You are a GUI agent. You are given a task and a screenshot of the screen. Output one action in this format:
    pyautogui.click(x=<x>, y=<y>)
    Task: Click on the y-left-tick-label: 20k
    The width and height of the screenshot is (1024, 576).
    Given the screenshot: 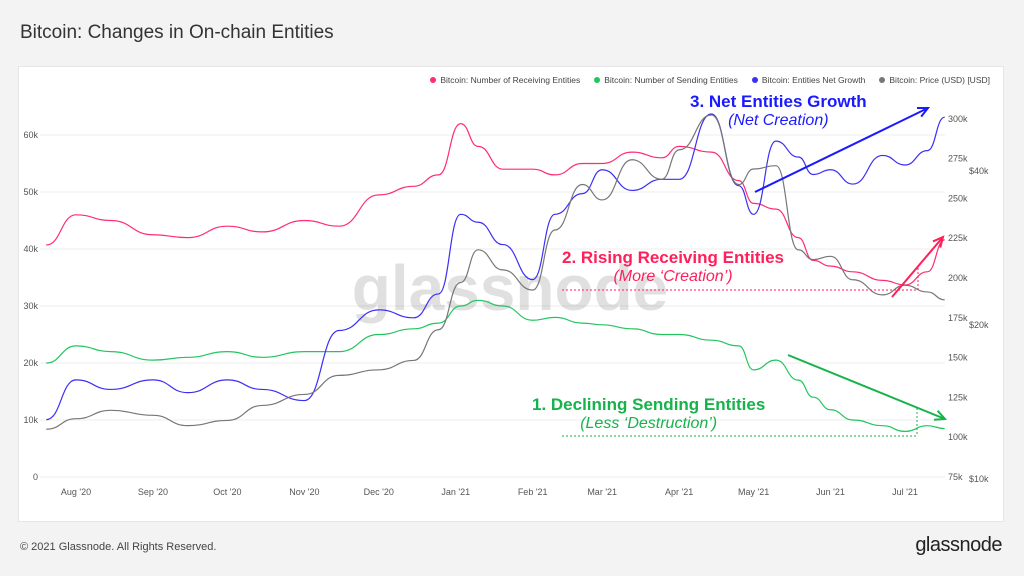 What is the action you would take?
    pyautogui.click(x=30, y=363)
    